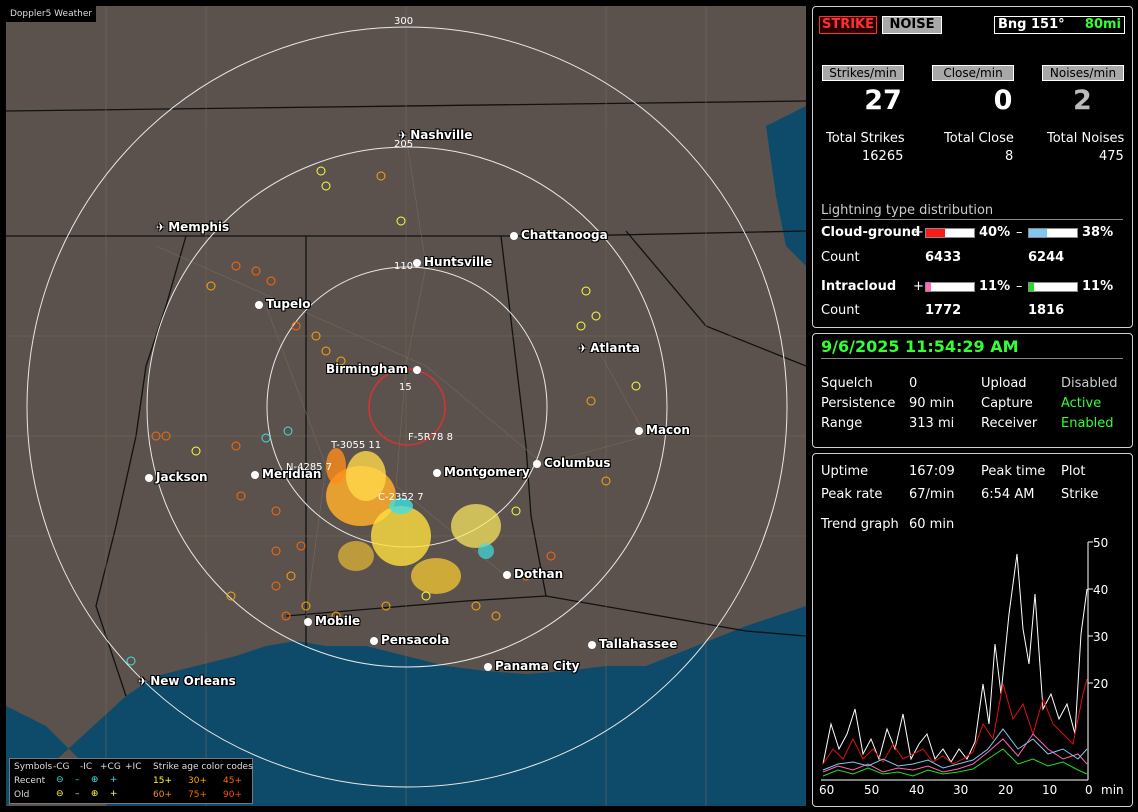  What do you see at coordinates (918, 286) in the screenshot?
I see `ic-plus-sign: +` at bounding box center [918, 286].